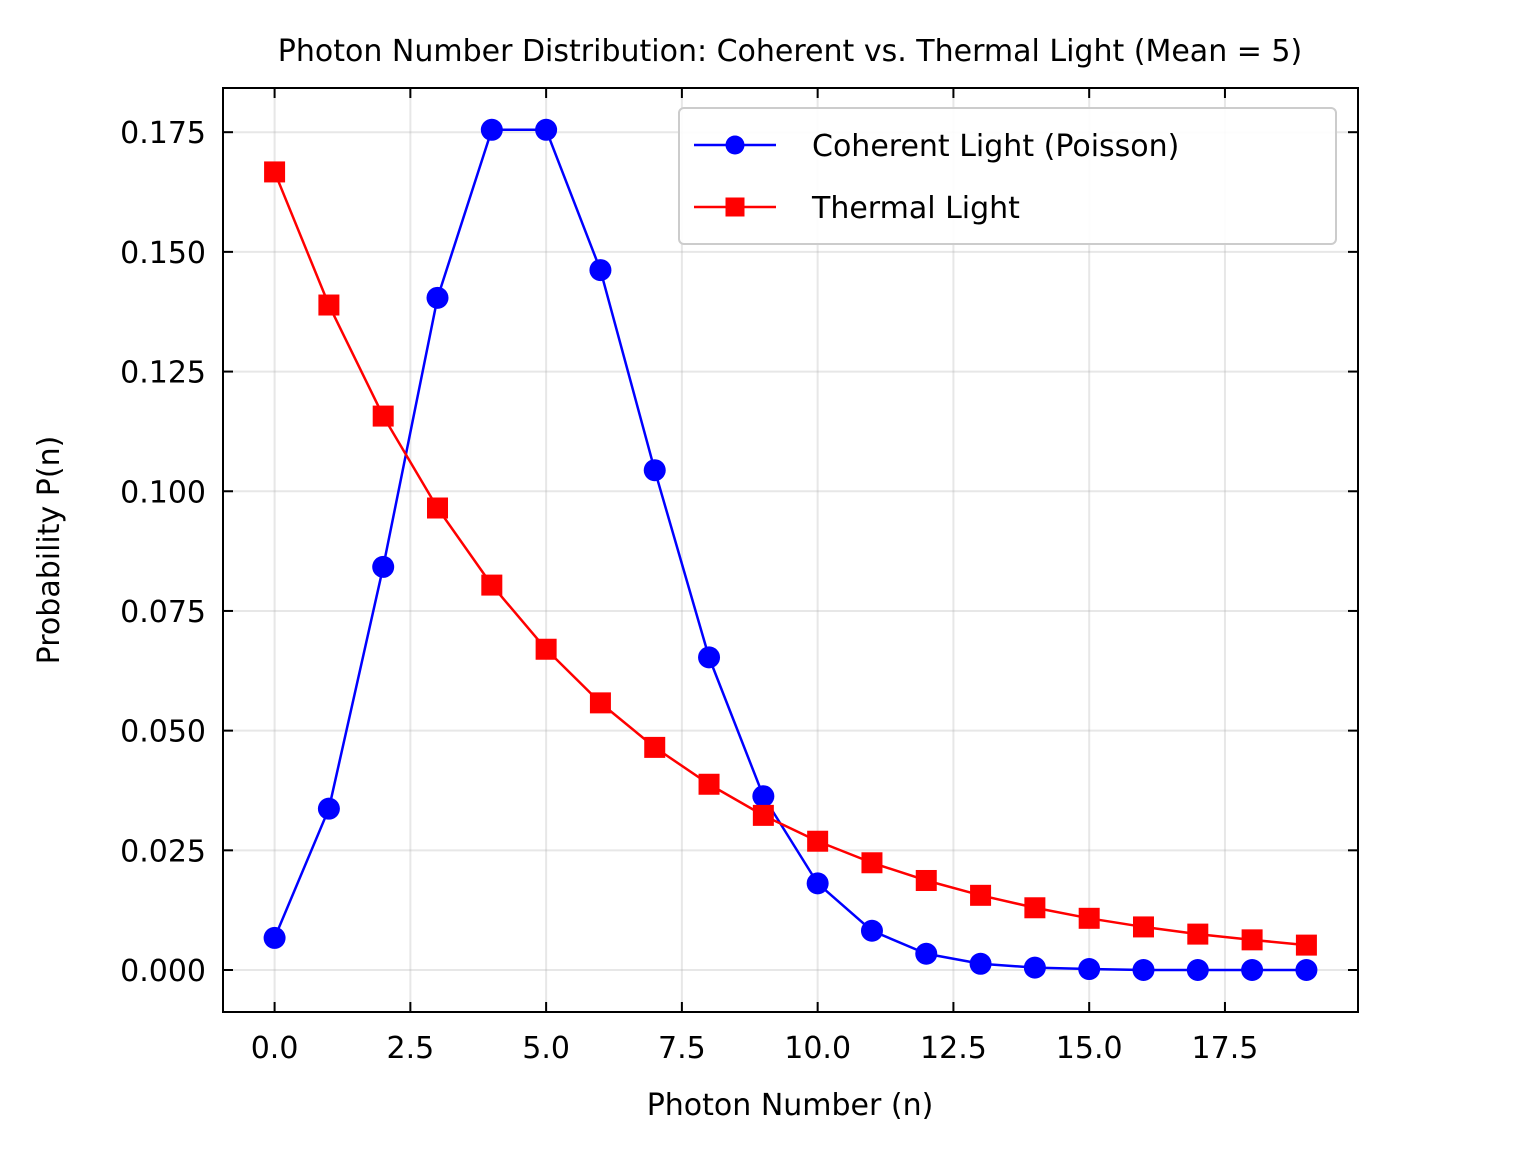 The height and width of the screenshot is (1160, 1531). Describe the element at coordinates (995, 146) in the screenshot. I see `legend-label-coherent: Coherent Light (Poisson)` at that location.